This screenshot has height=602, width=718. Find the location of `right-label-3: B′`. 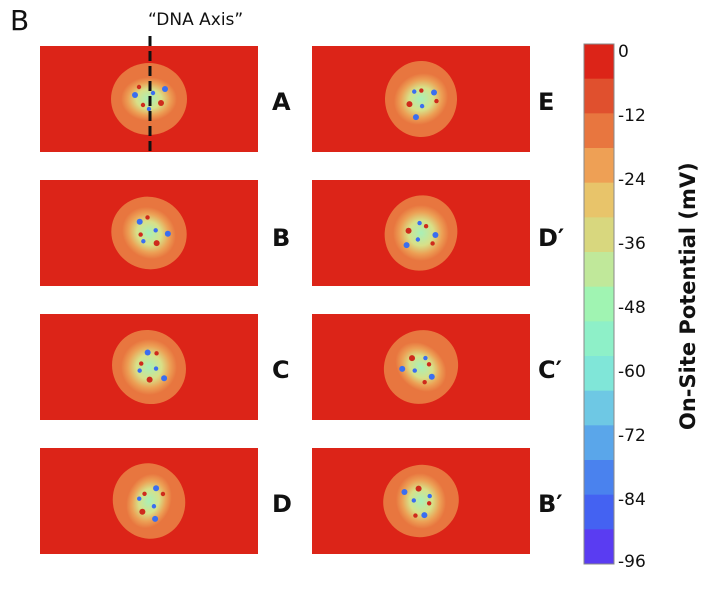

right-label-3: B′ is located at coordinates (550, 504).